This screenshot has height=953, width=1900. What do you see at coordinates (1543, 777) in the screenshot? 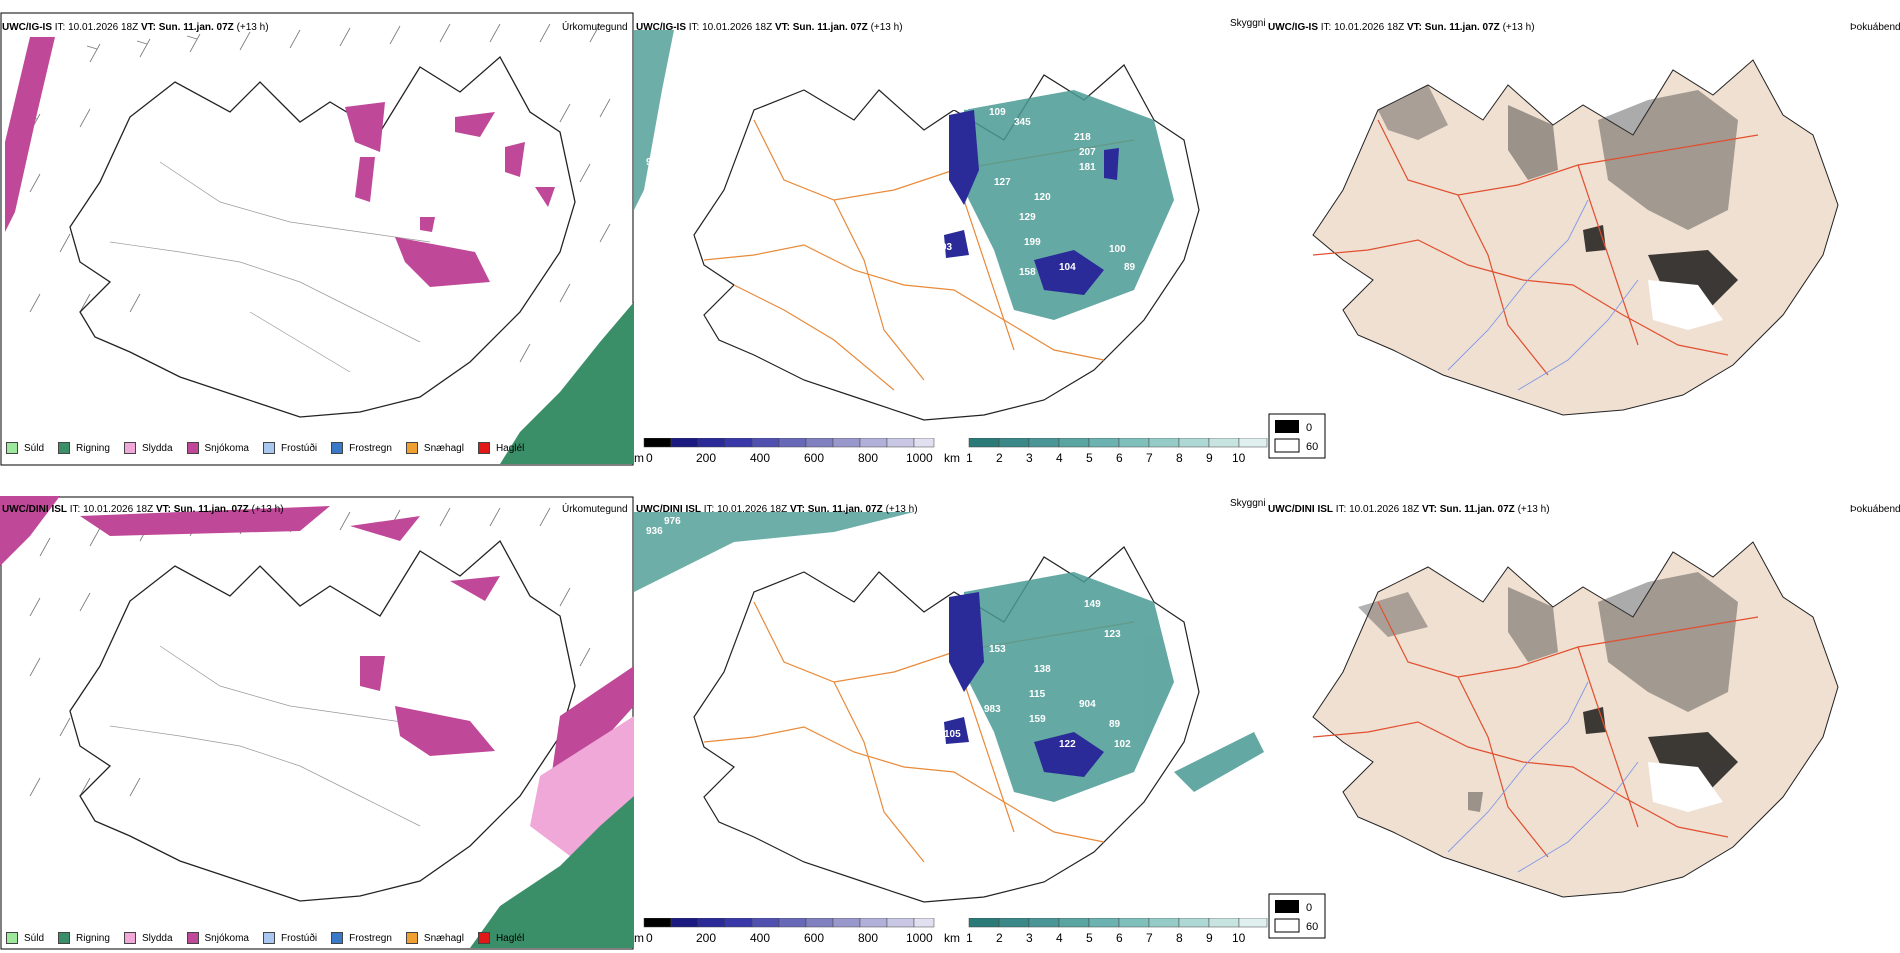
I see `river-network` at bounding box center [1543, 777].